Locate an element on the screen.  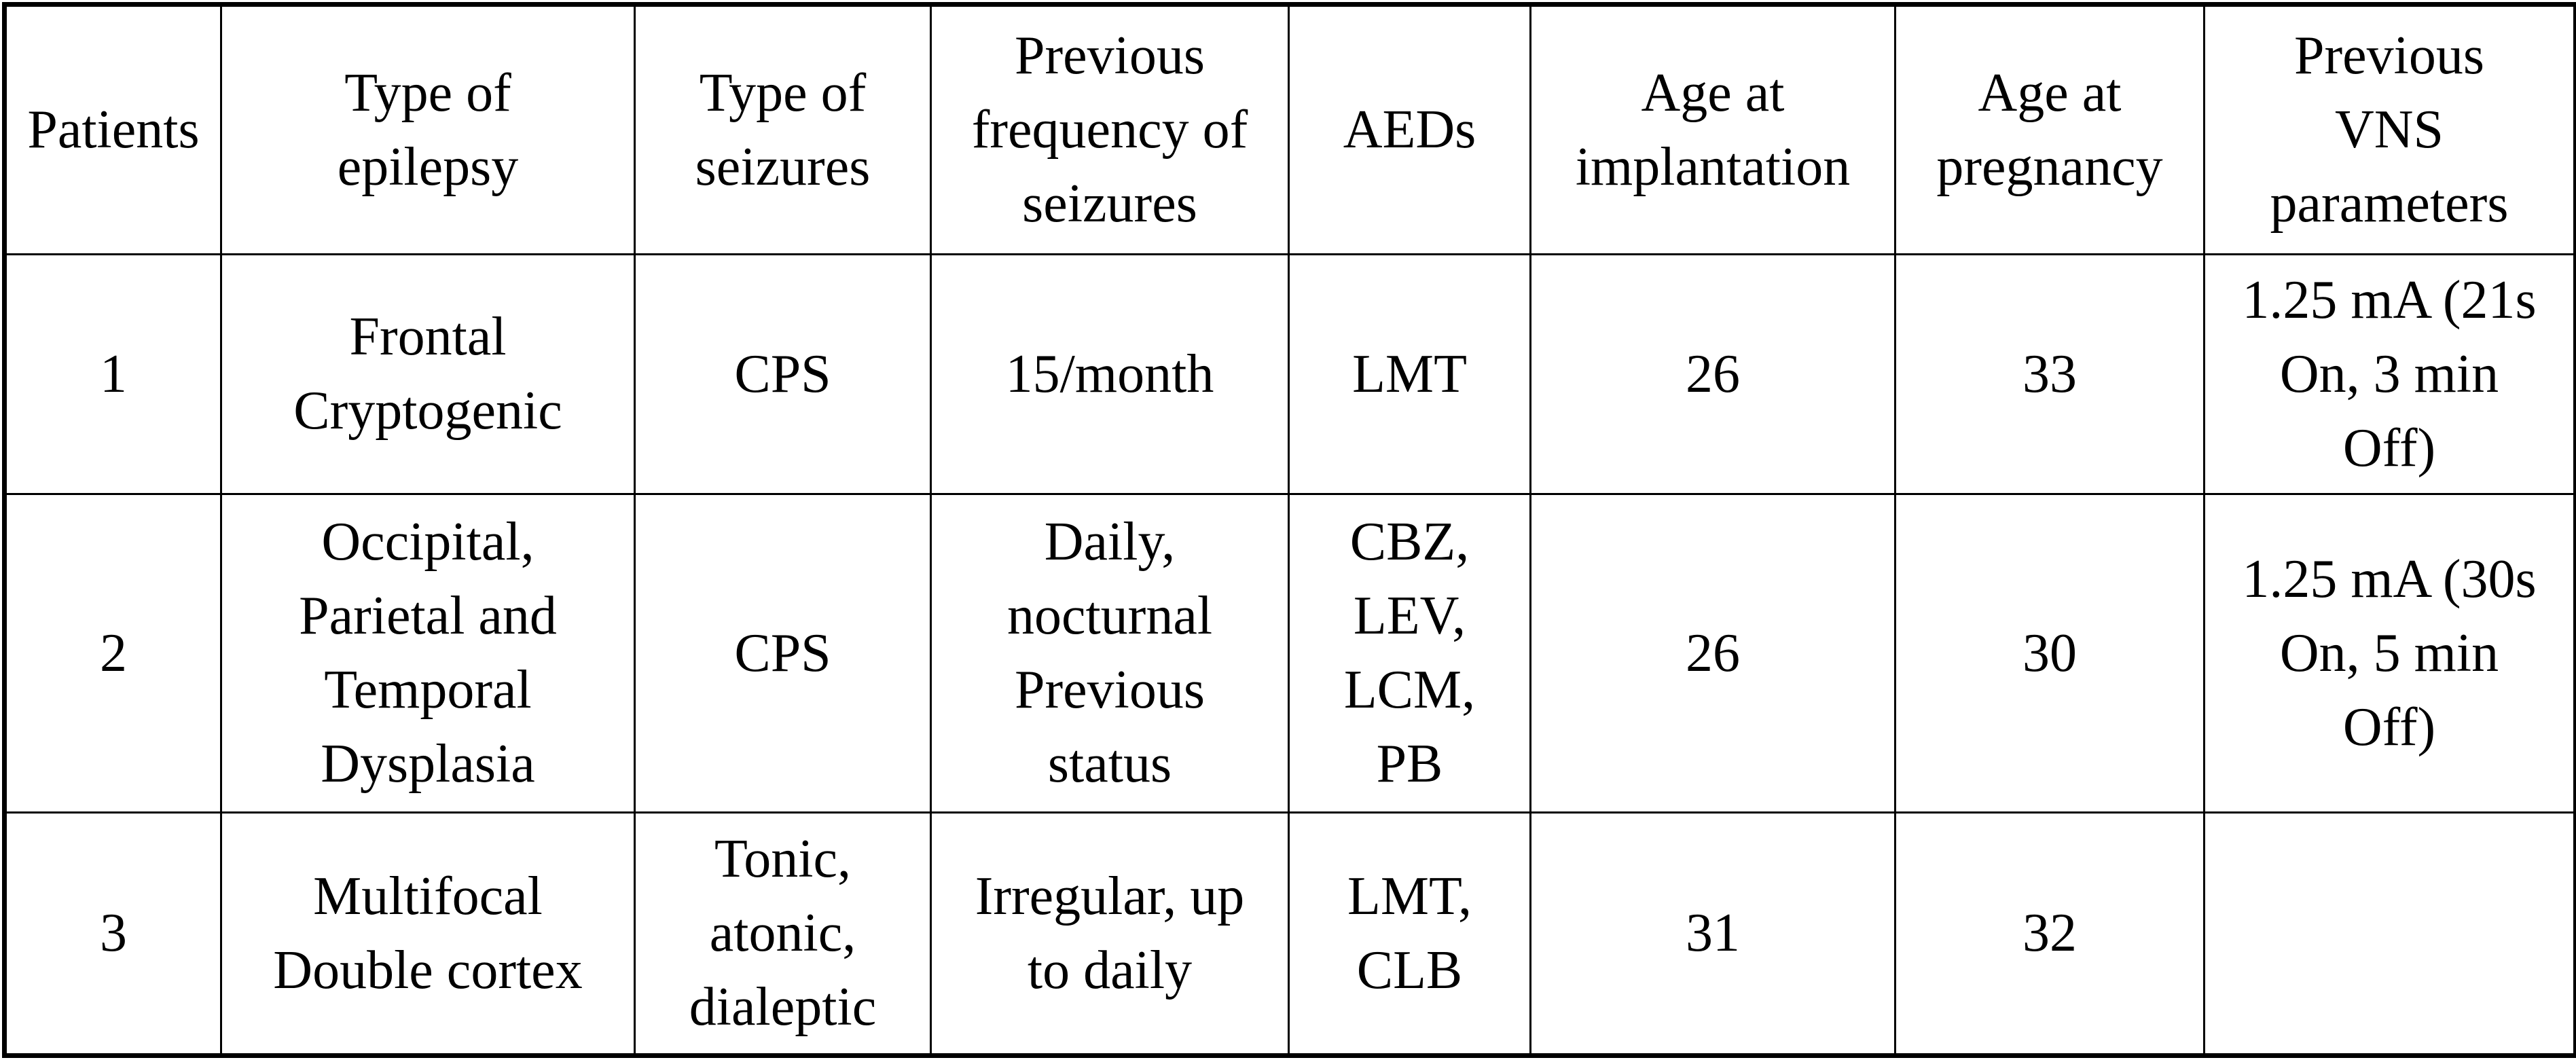
table-cell: LMT is located at coordinates (1409, 374).